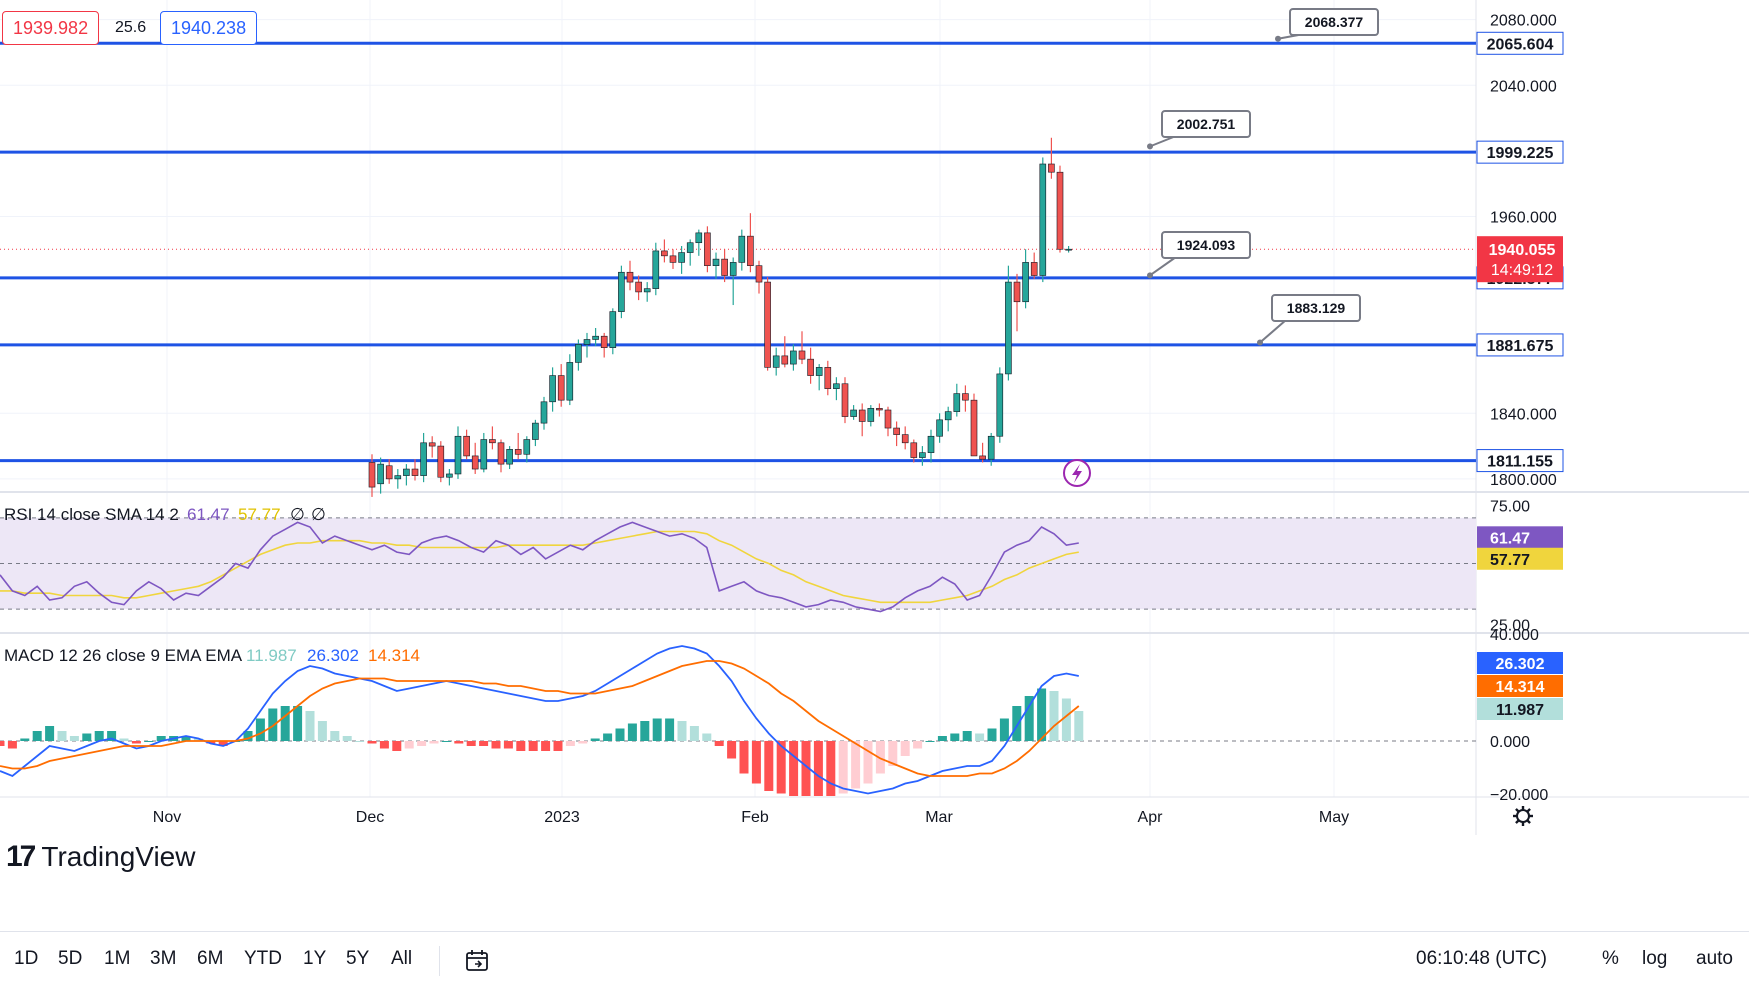 The image size is (1749, 990). I want to click on timeframe-ytd: YTD, so click(263, 958).